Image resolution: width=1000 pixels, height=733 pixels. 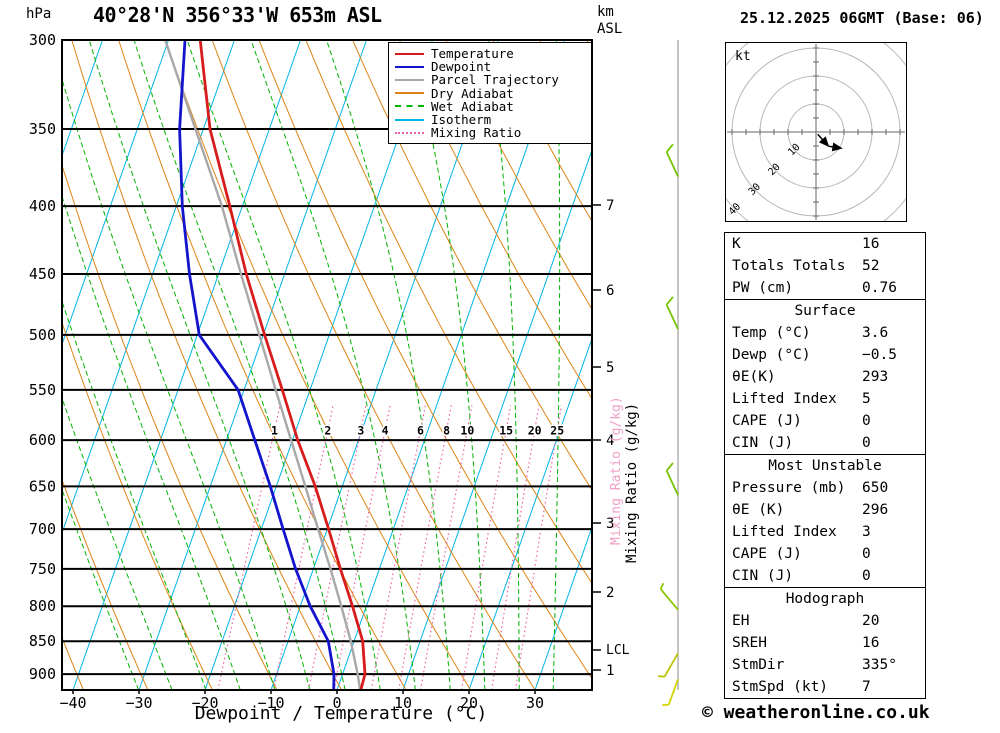 What do you see at coordinates (42, 440) in the screenshot?
I see `svg-text: 600` at bounding box center [42, 440].